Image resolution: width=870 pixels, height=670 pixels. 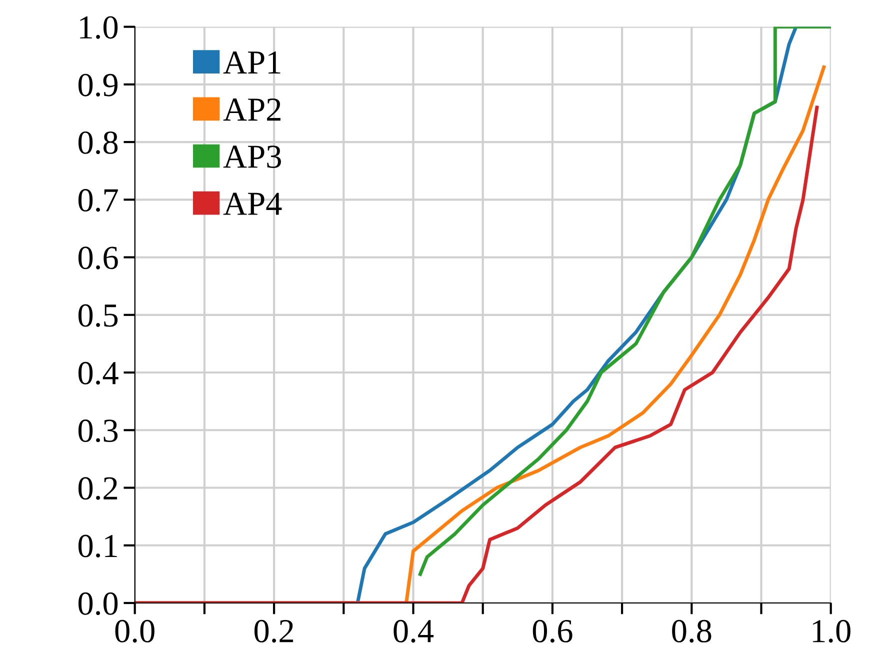 I want to click on y-tick-label: 0.6, so click(x=98, y=258).